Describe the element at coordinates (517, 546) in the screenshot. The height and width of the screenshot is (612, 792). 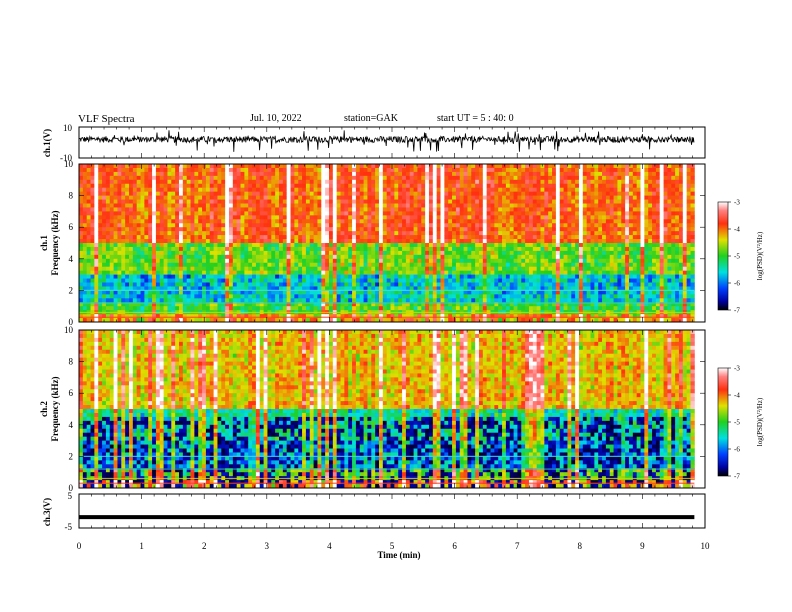
I see `x-tick-label: 7` at that location.